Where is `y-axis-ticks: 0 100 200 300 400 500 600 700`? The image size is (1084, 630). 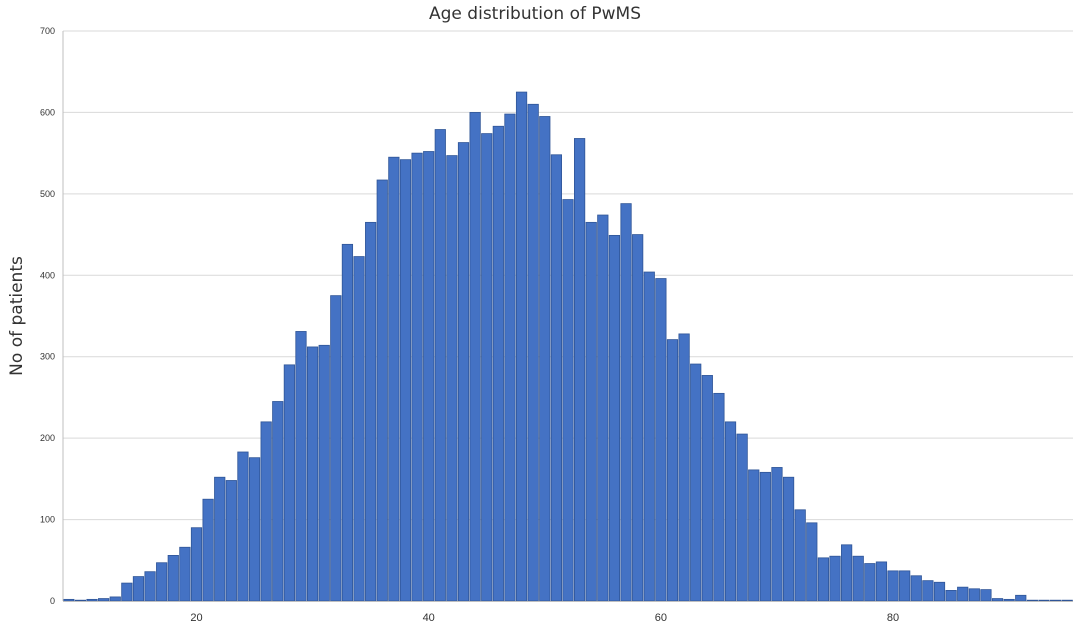 y-axis-ticks: 0 100 200 300 400 500 600 700 is located at coordinates (47, 316).